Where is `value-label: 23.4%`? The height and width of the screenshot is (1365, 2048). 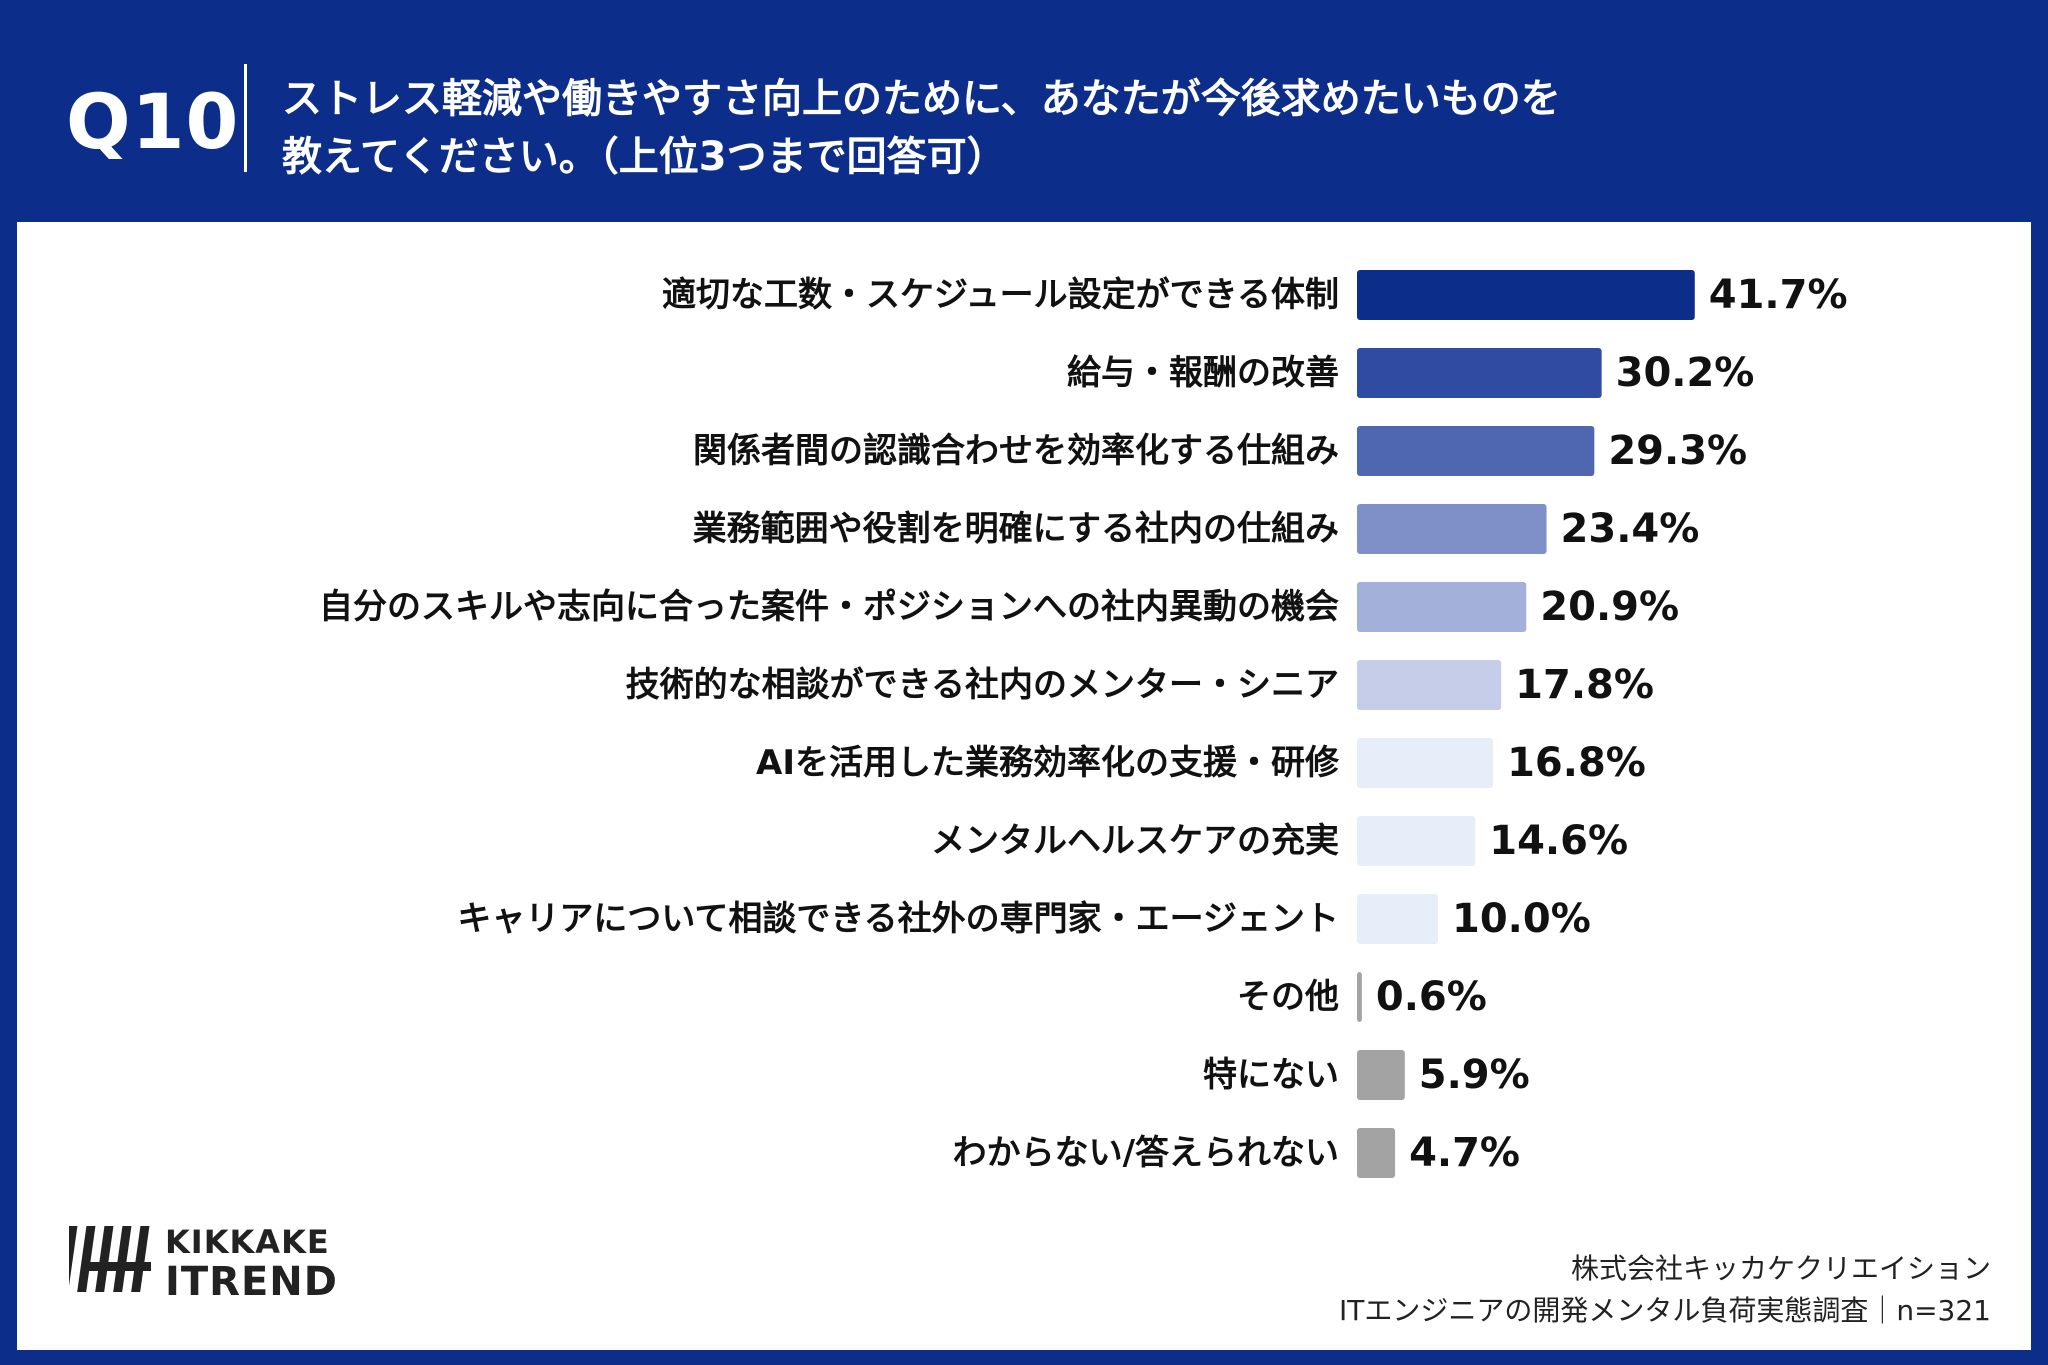
value-label: 23.4% is located at coordinates (1630, 529).